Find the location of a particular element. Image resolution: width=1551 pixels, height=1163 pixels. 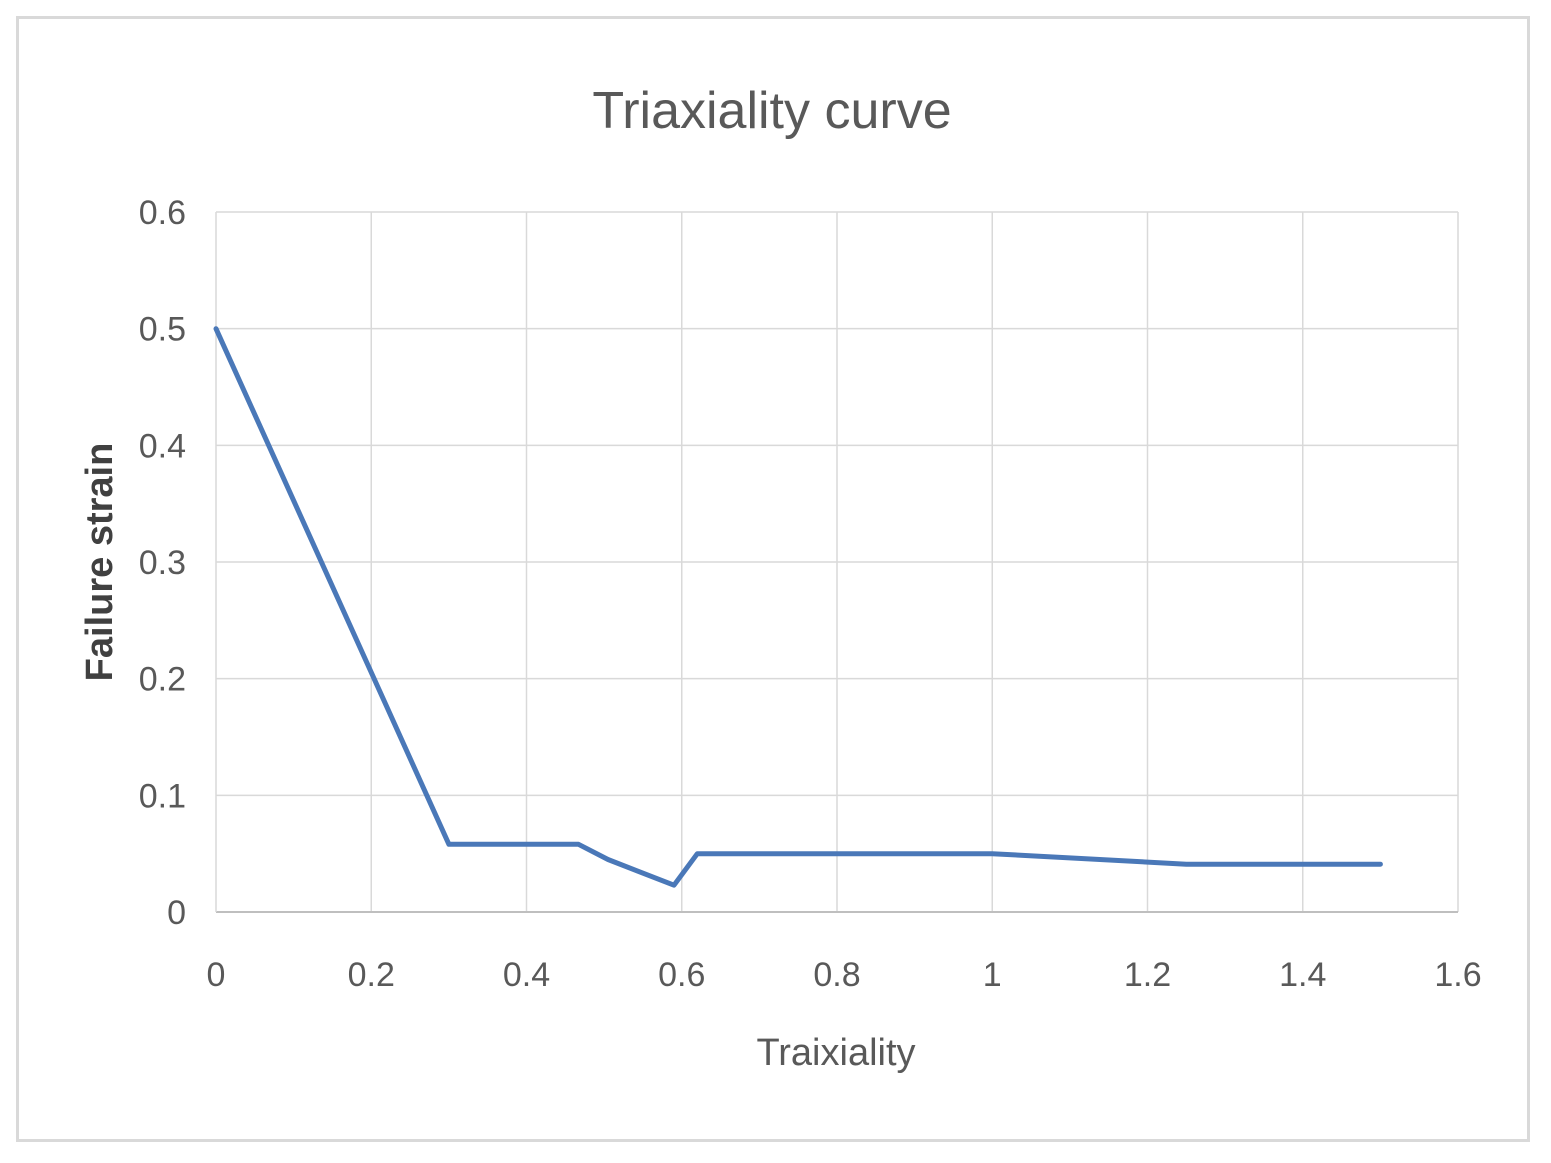

x-tick-label: 0.4 is located at coordinates (526, 975).